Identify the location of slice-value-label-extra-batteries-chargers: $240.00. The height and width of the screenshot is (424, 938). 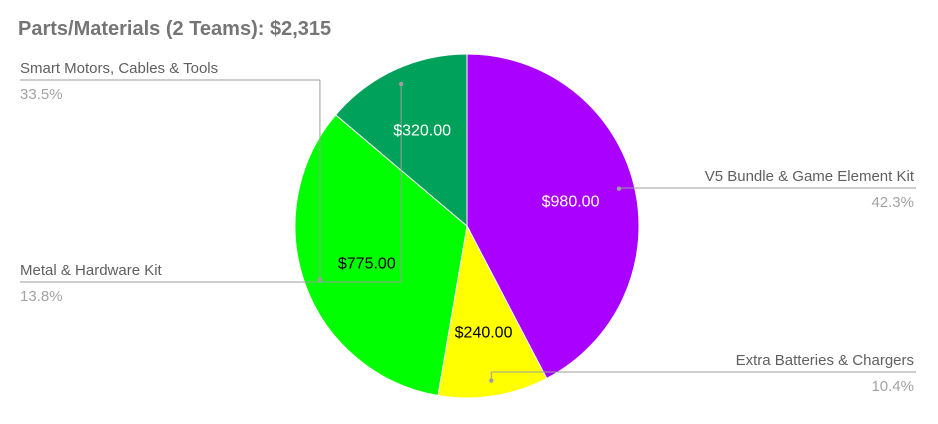
(484, 332).